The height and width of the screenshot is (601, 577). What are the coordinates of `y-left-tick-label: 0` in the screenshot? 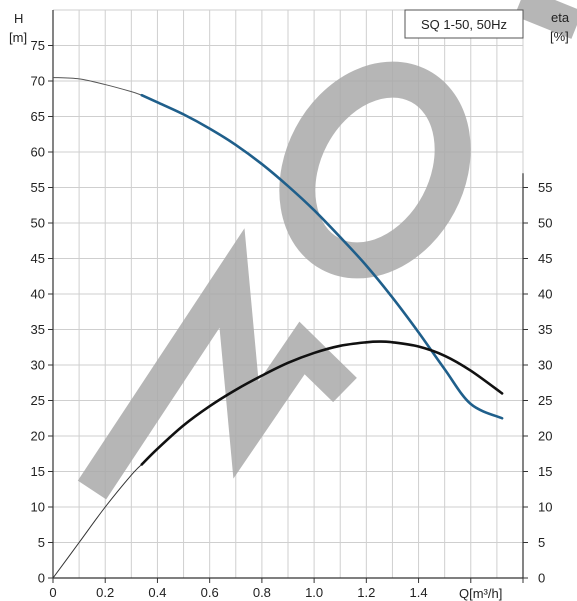 It's located at (41, 578).